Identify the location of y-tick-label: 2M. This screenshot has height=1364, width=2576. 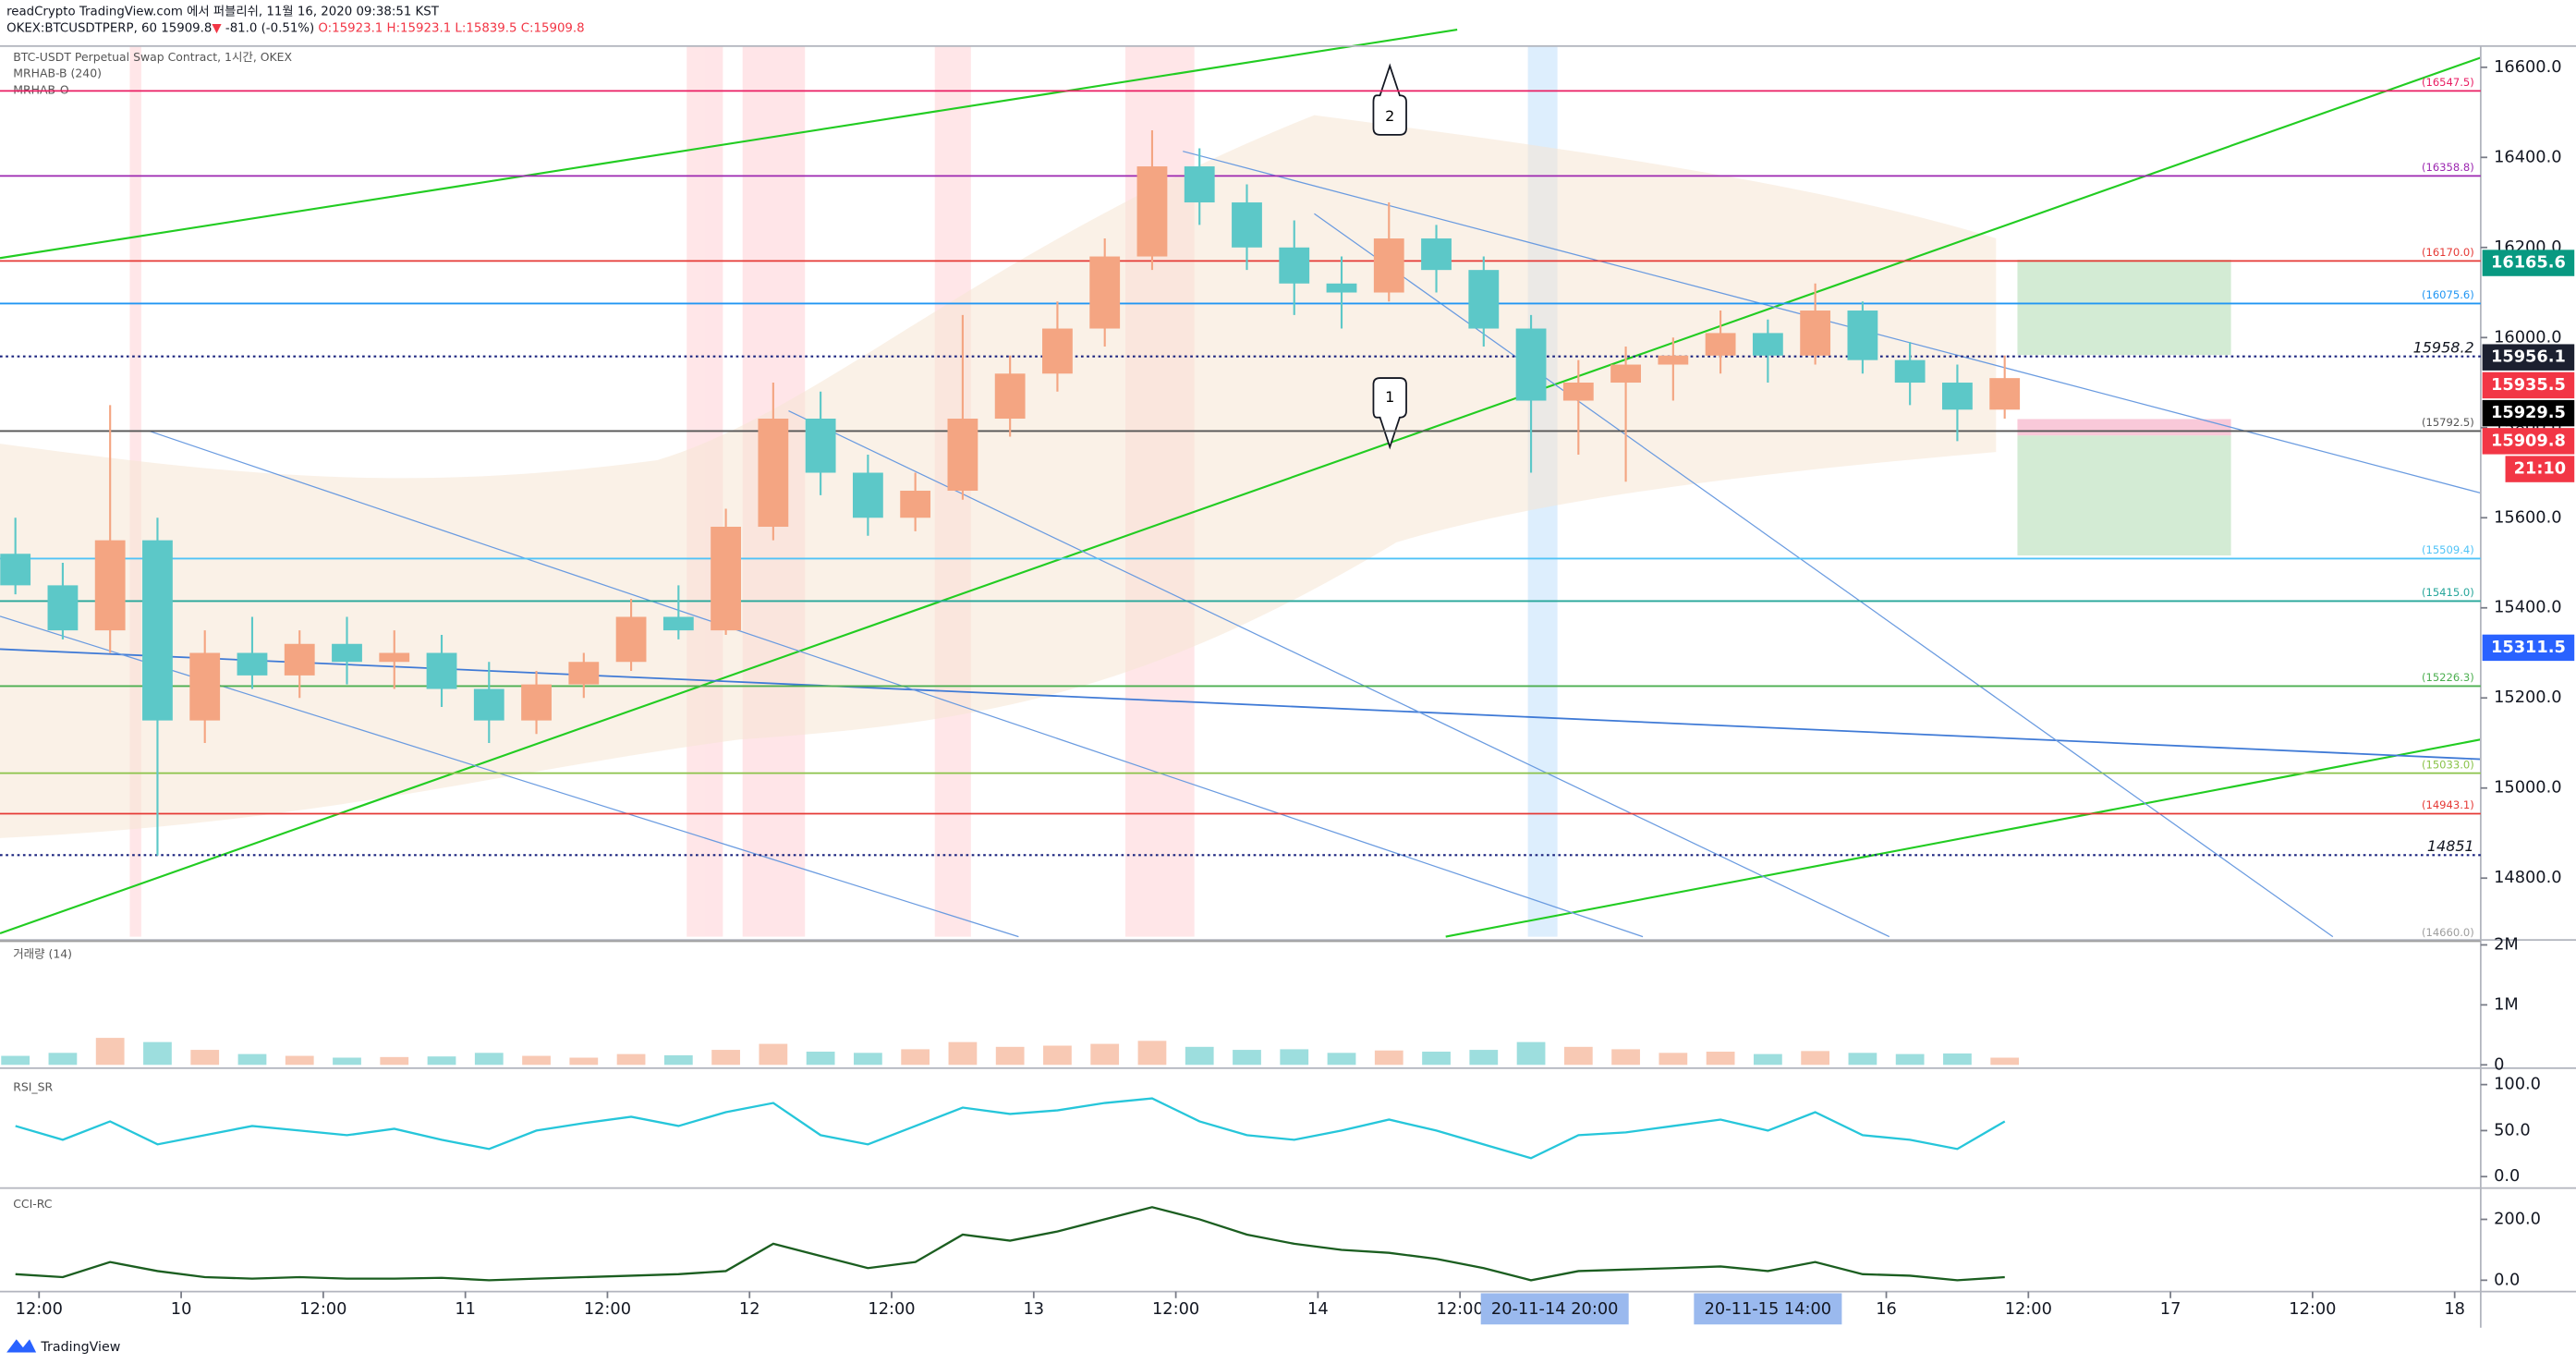
(2506, 944).